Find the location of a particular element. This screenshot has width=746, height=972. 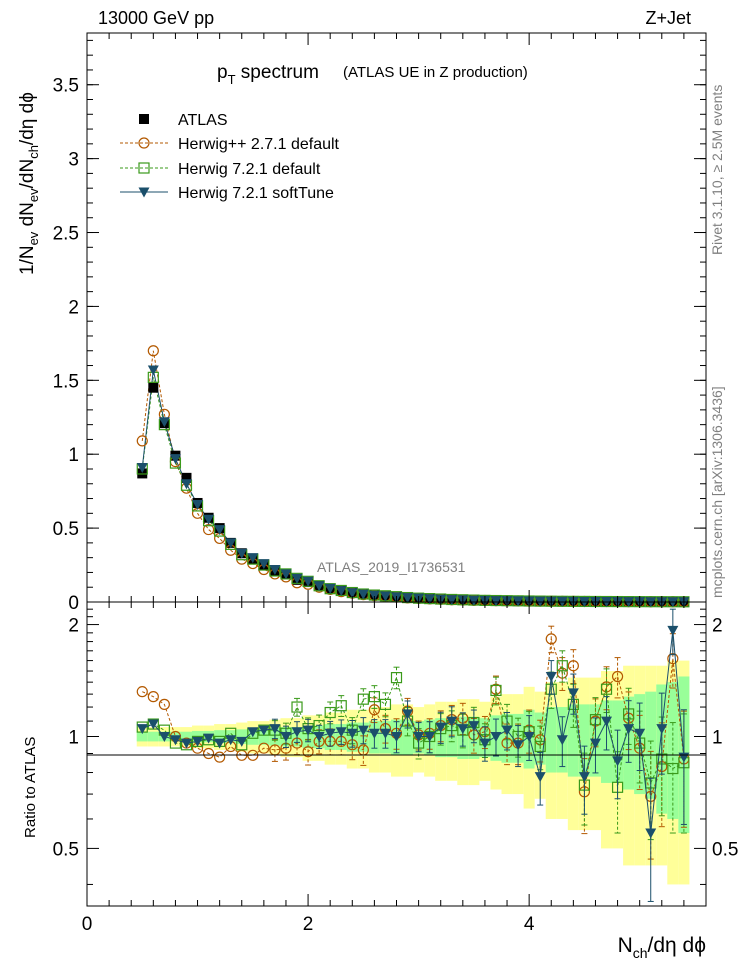

xlabel-p1: ch is located at coordinates (640, 953).